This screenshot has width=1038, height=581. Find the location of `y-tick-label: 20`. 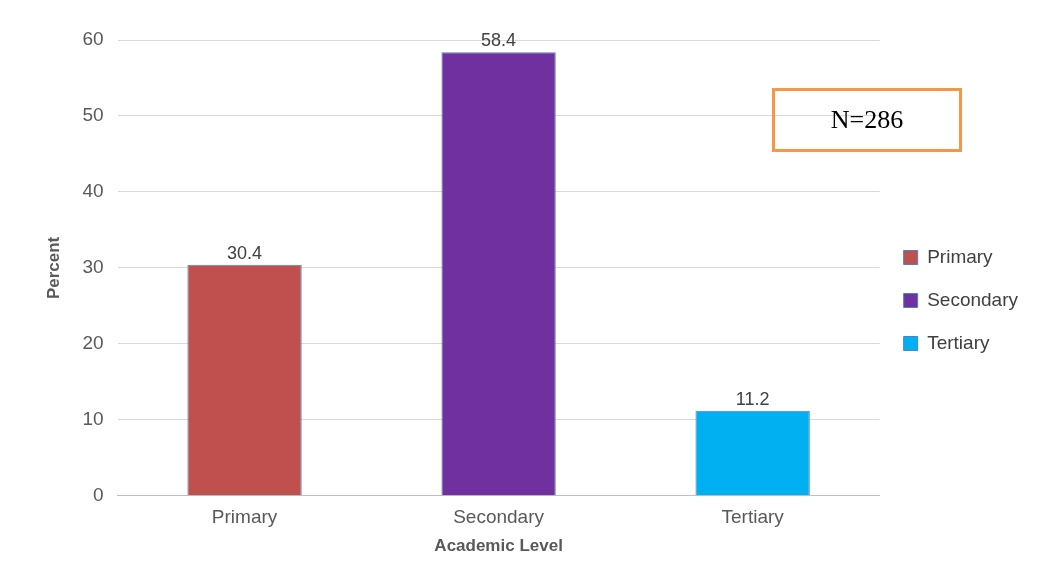

y-tick-label: 20 is located at coordinates (93, 343).